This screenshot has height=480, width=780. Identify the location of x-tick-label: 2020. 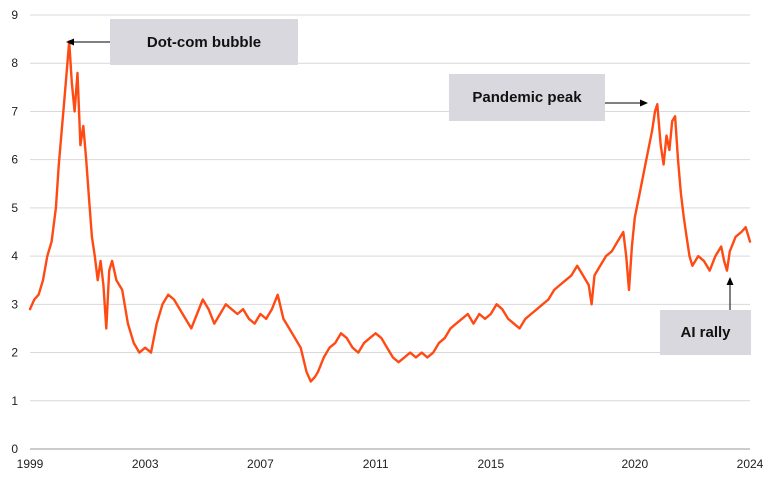
(634, 464).